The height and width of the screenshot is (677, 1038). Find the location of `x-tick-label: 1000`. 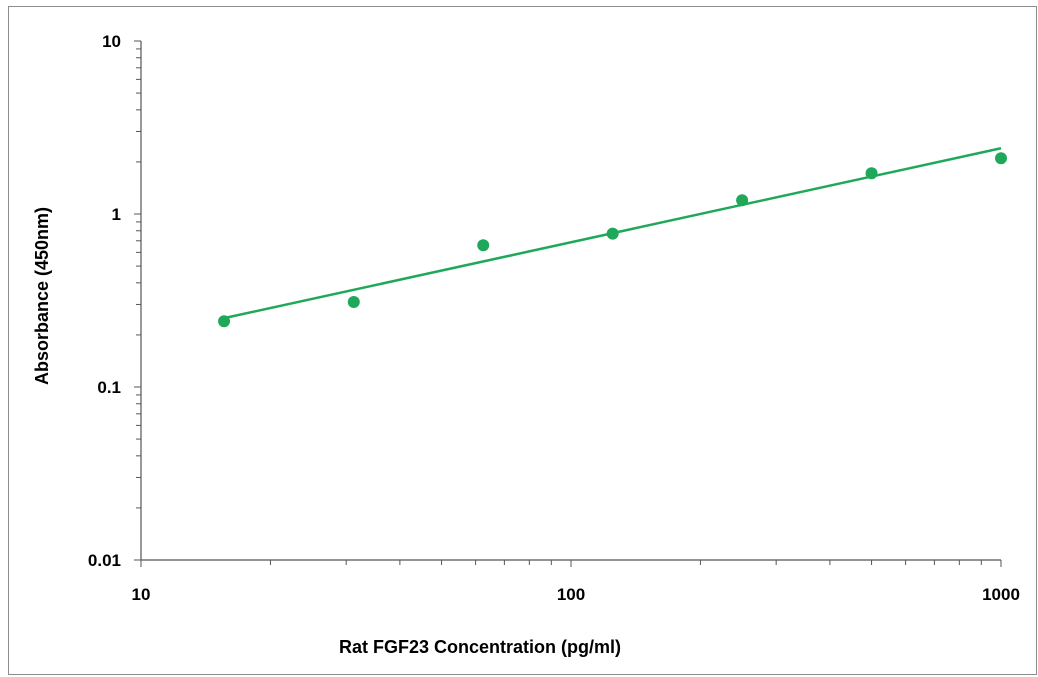

x-tick-label: 1000 is located at coordinates (1001, 594).